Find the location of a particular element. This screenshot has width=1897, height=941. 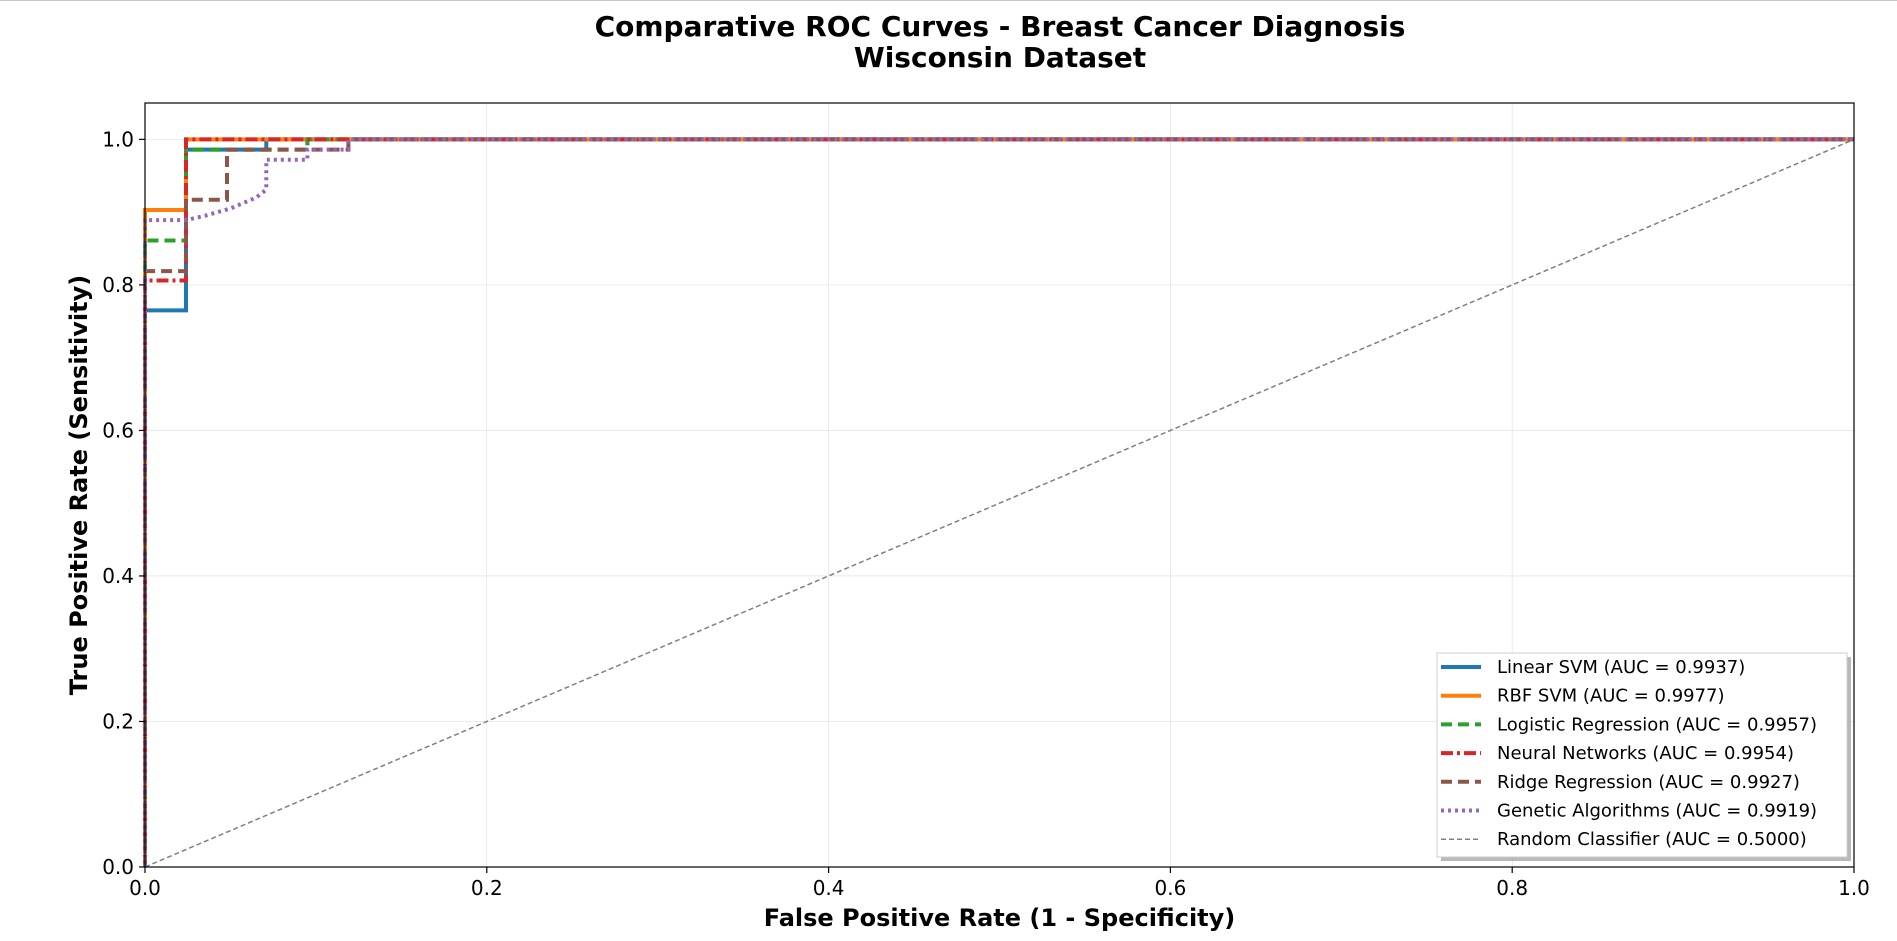

legend-label: Logistic Regression (AUC = 0.9957) is located at coordinates (1657, 724).